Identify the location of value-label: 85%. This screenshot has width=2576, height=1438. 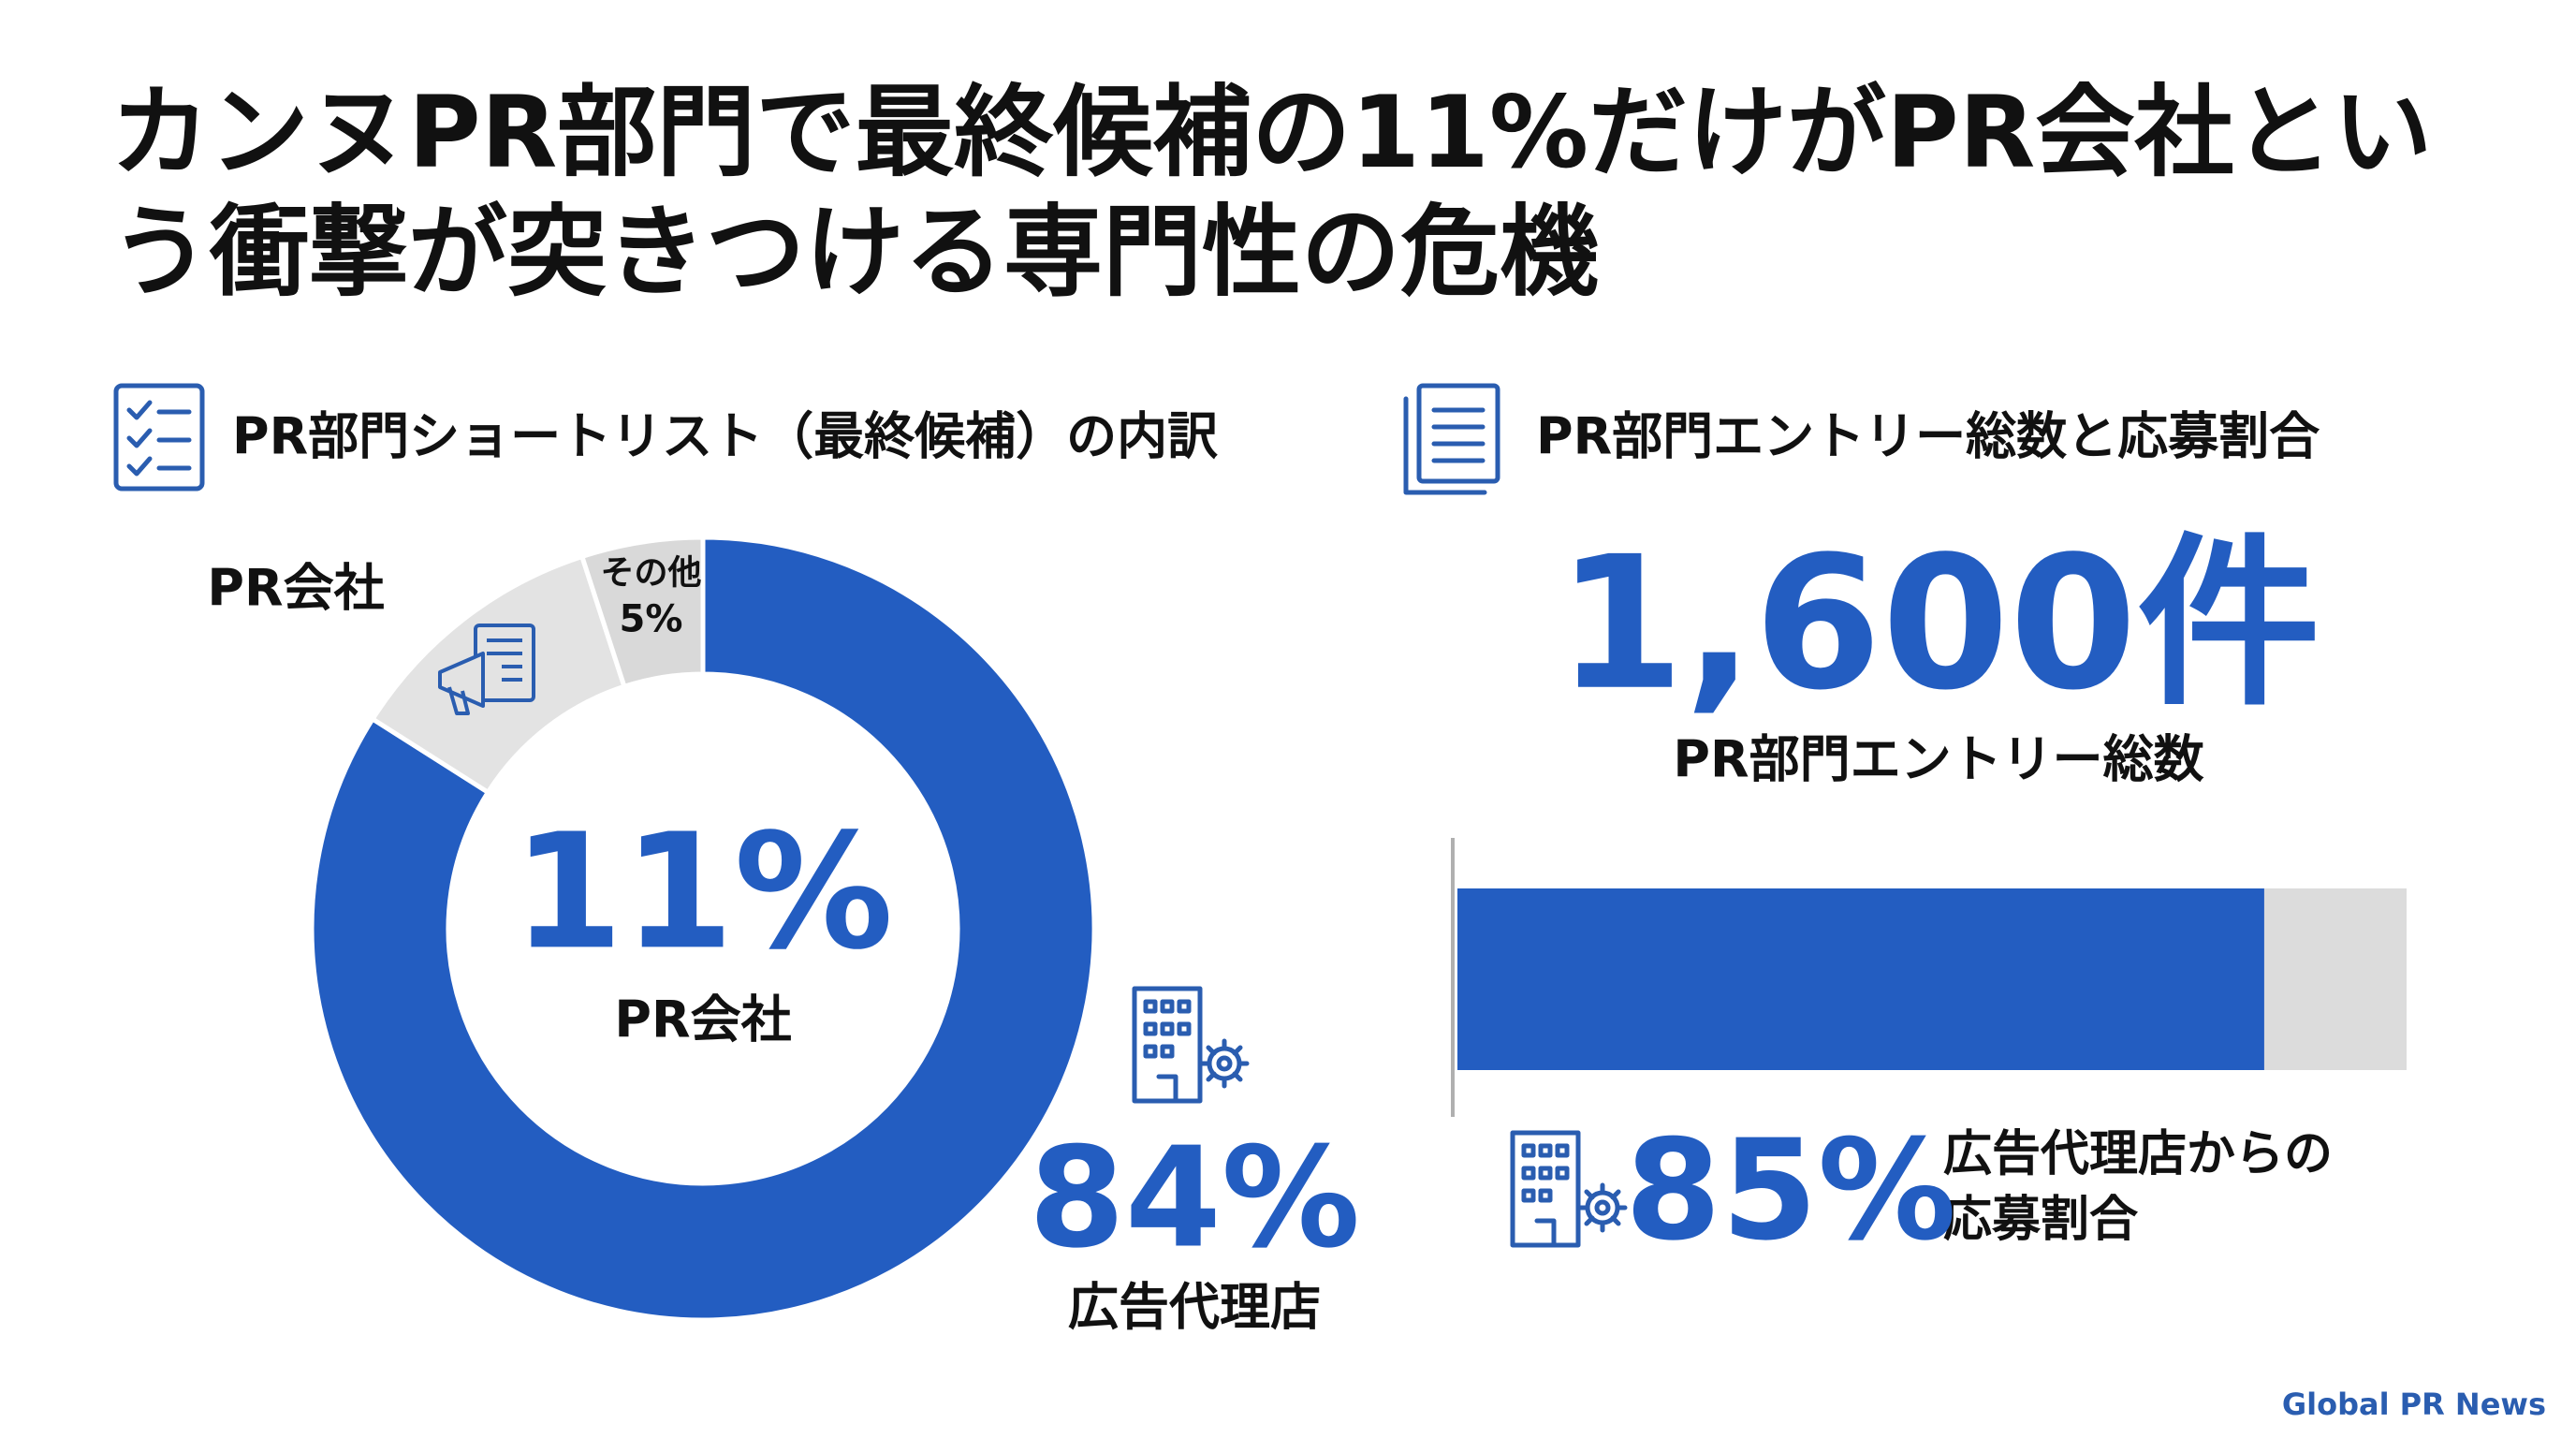
(1790, 1190).